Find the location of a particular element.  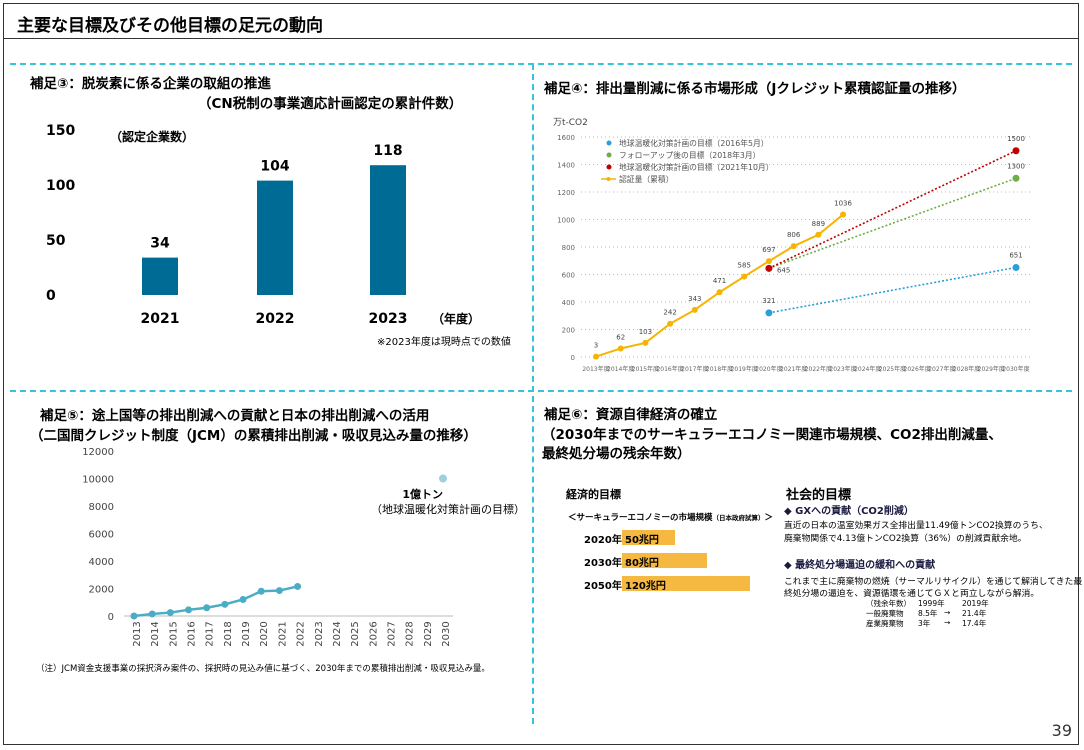

panel6-subtitle-1: （2030年までのサーキュラーエコノミー関連市場規模、CO2排出削減量、 is located at coordinates (772, 435).